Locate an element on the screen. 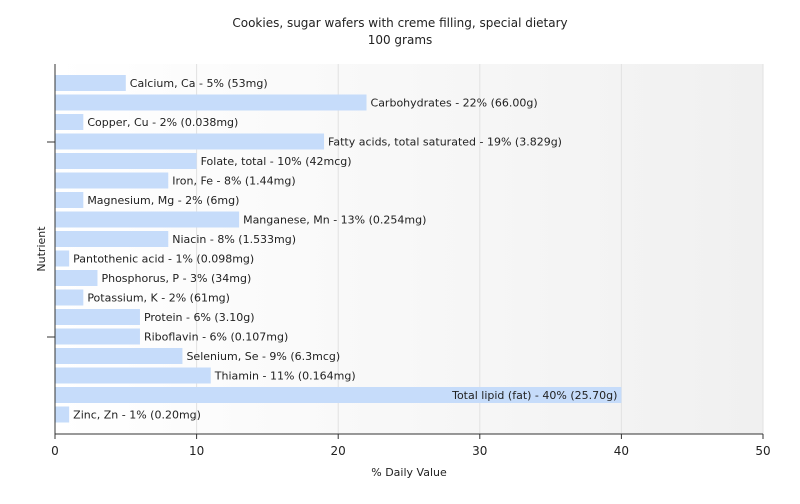 The height and width of the screenshot is (504, 800). chart-subtitle: 100 grams is located at coordinates (400, 40).